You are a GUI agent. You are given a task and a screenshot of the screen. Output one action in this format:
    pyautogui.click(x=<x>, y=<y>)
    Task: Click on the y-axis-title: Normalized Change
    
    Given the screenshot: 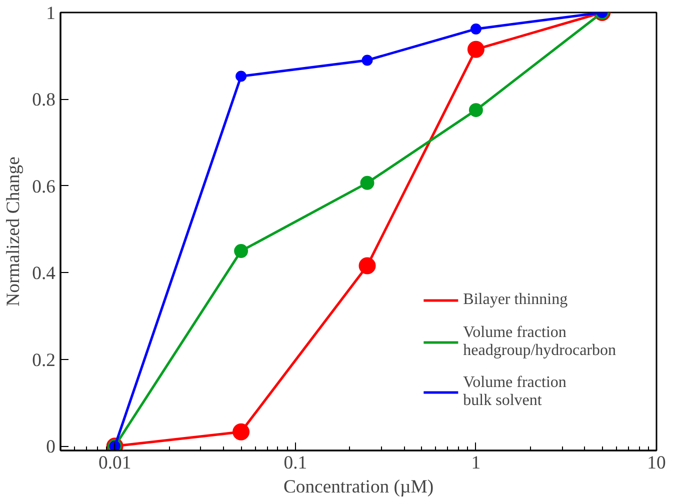 What is the action you would take?
    pyautogui.click(x=13, y=231)
    